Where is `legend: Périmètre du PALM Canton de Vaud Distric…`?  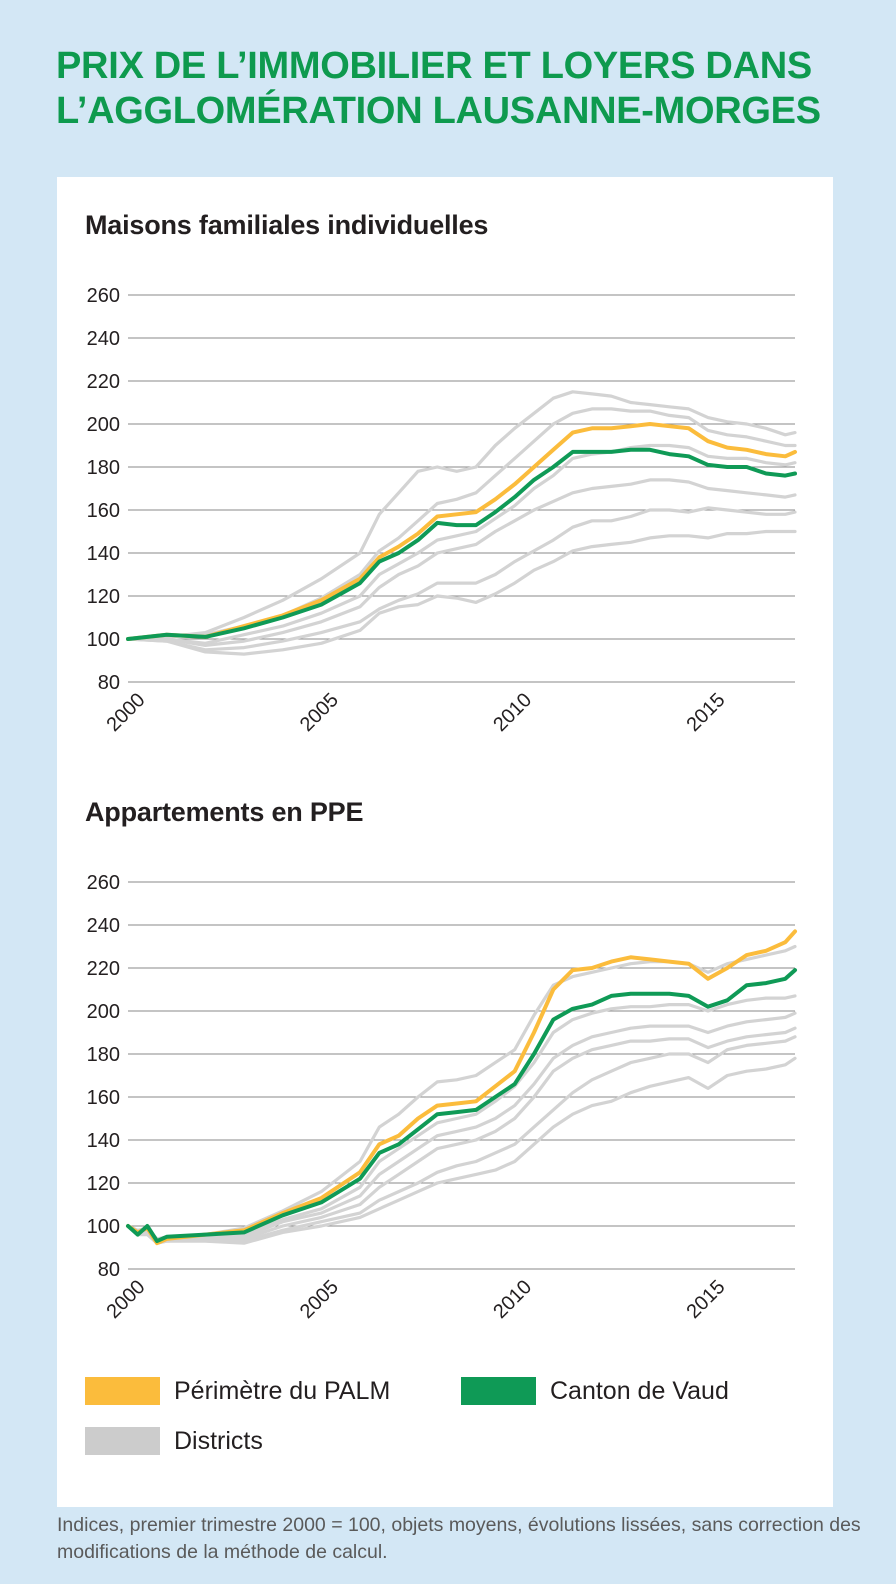 legend: Périmètre du PALM Canton de Vaud Distric… is located at coordinates (455, 1423).